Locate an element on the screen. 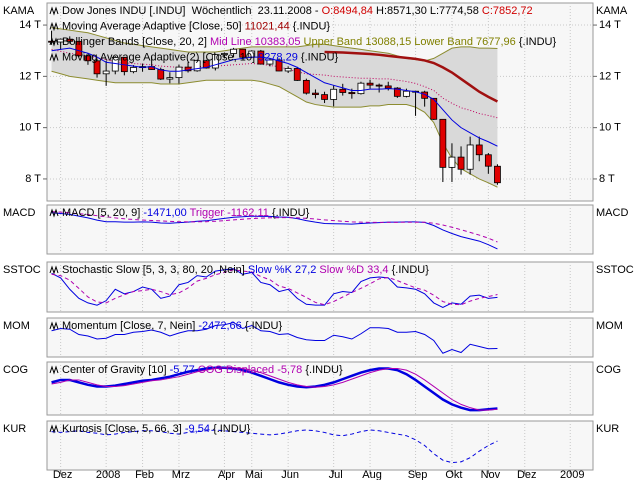  legend-text: MACD [5, 20, 9] is located at coordinates (102, 213).